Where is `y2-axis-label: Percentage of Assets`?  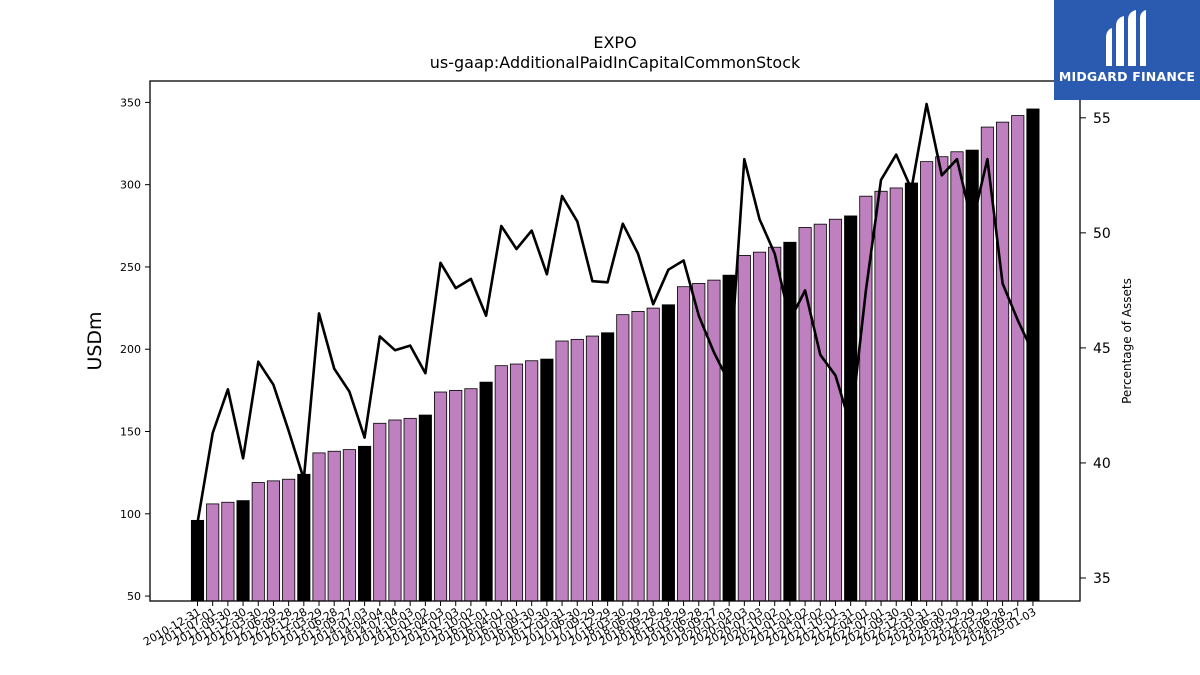 y2-axis-label: Percentage of Assets is located at coordinates (1127, 341).